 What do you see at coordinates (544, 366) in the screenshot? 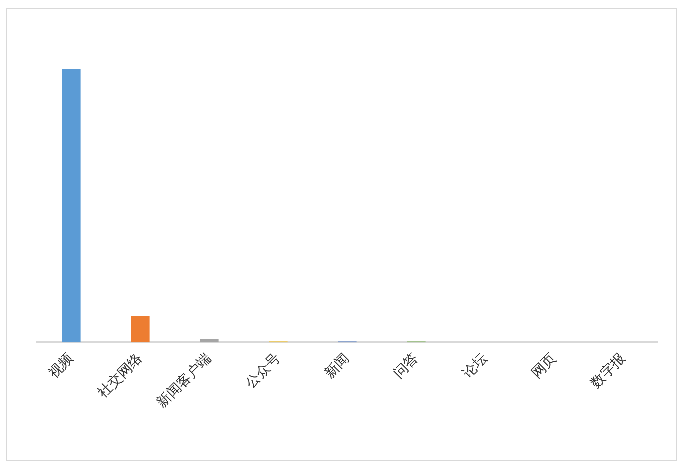
I see `x-tick-label: 网页` at bounding box center [544, 366].